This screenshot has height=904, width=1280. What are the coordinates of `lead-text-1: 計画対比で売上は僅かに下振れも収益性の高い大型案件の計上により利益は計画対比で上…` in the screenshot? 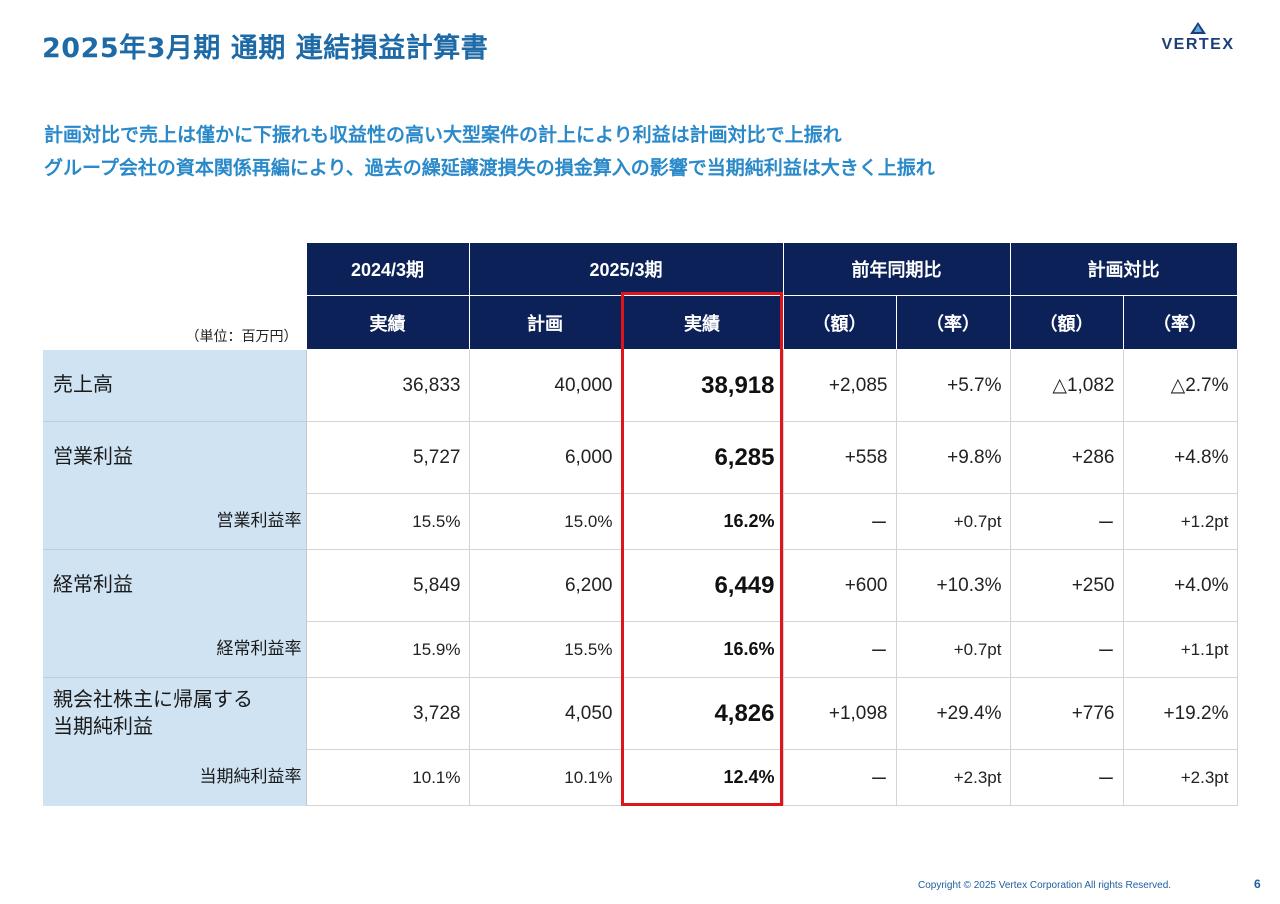 It's located at (443, 135).